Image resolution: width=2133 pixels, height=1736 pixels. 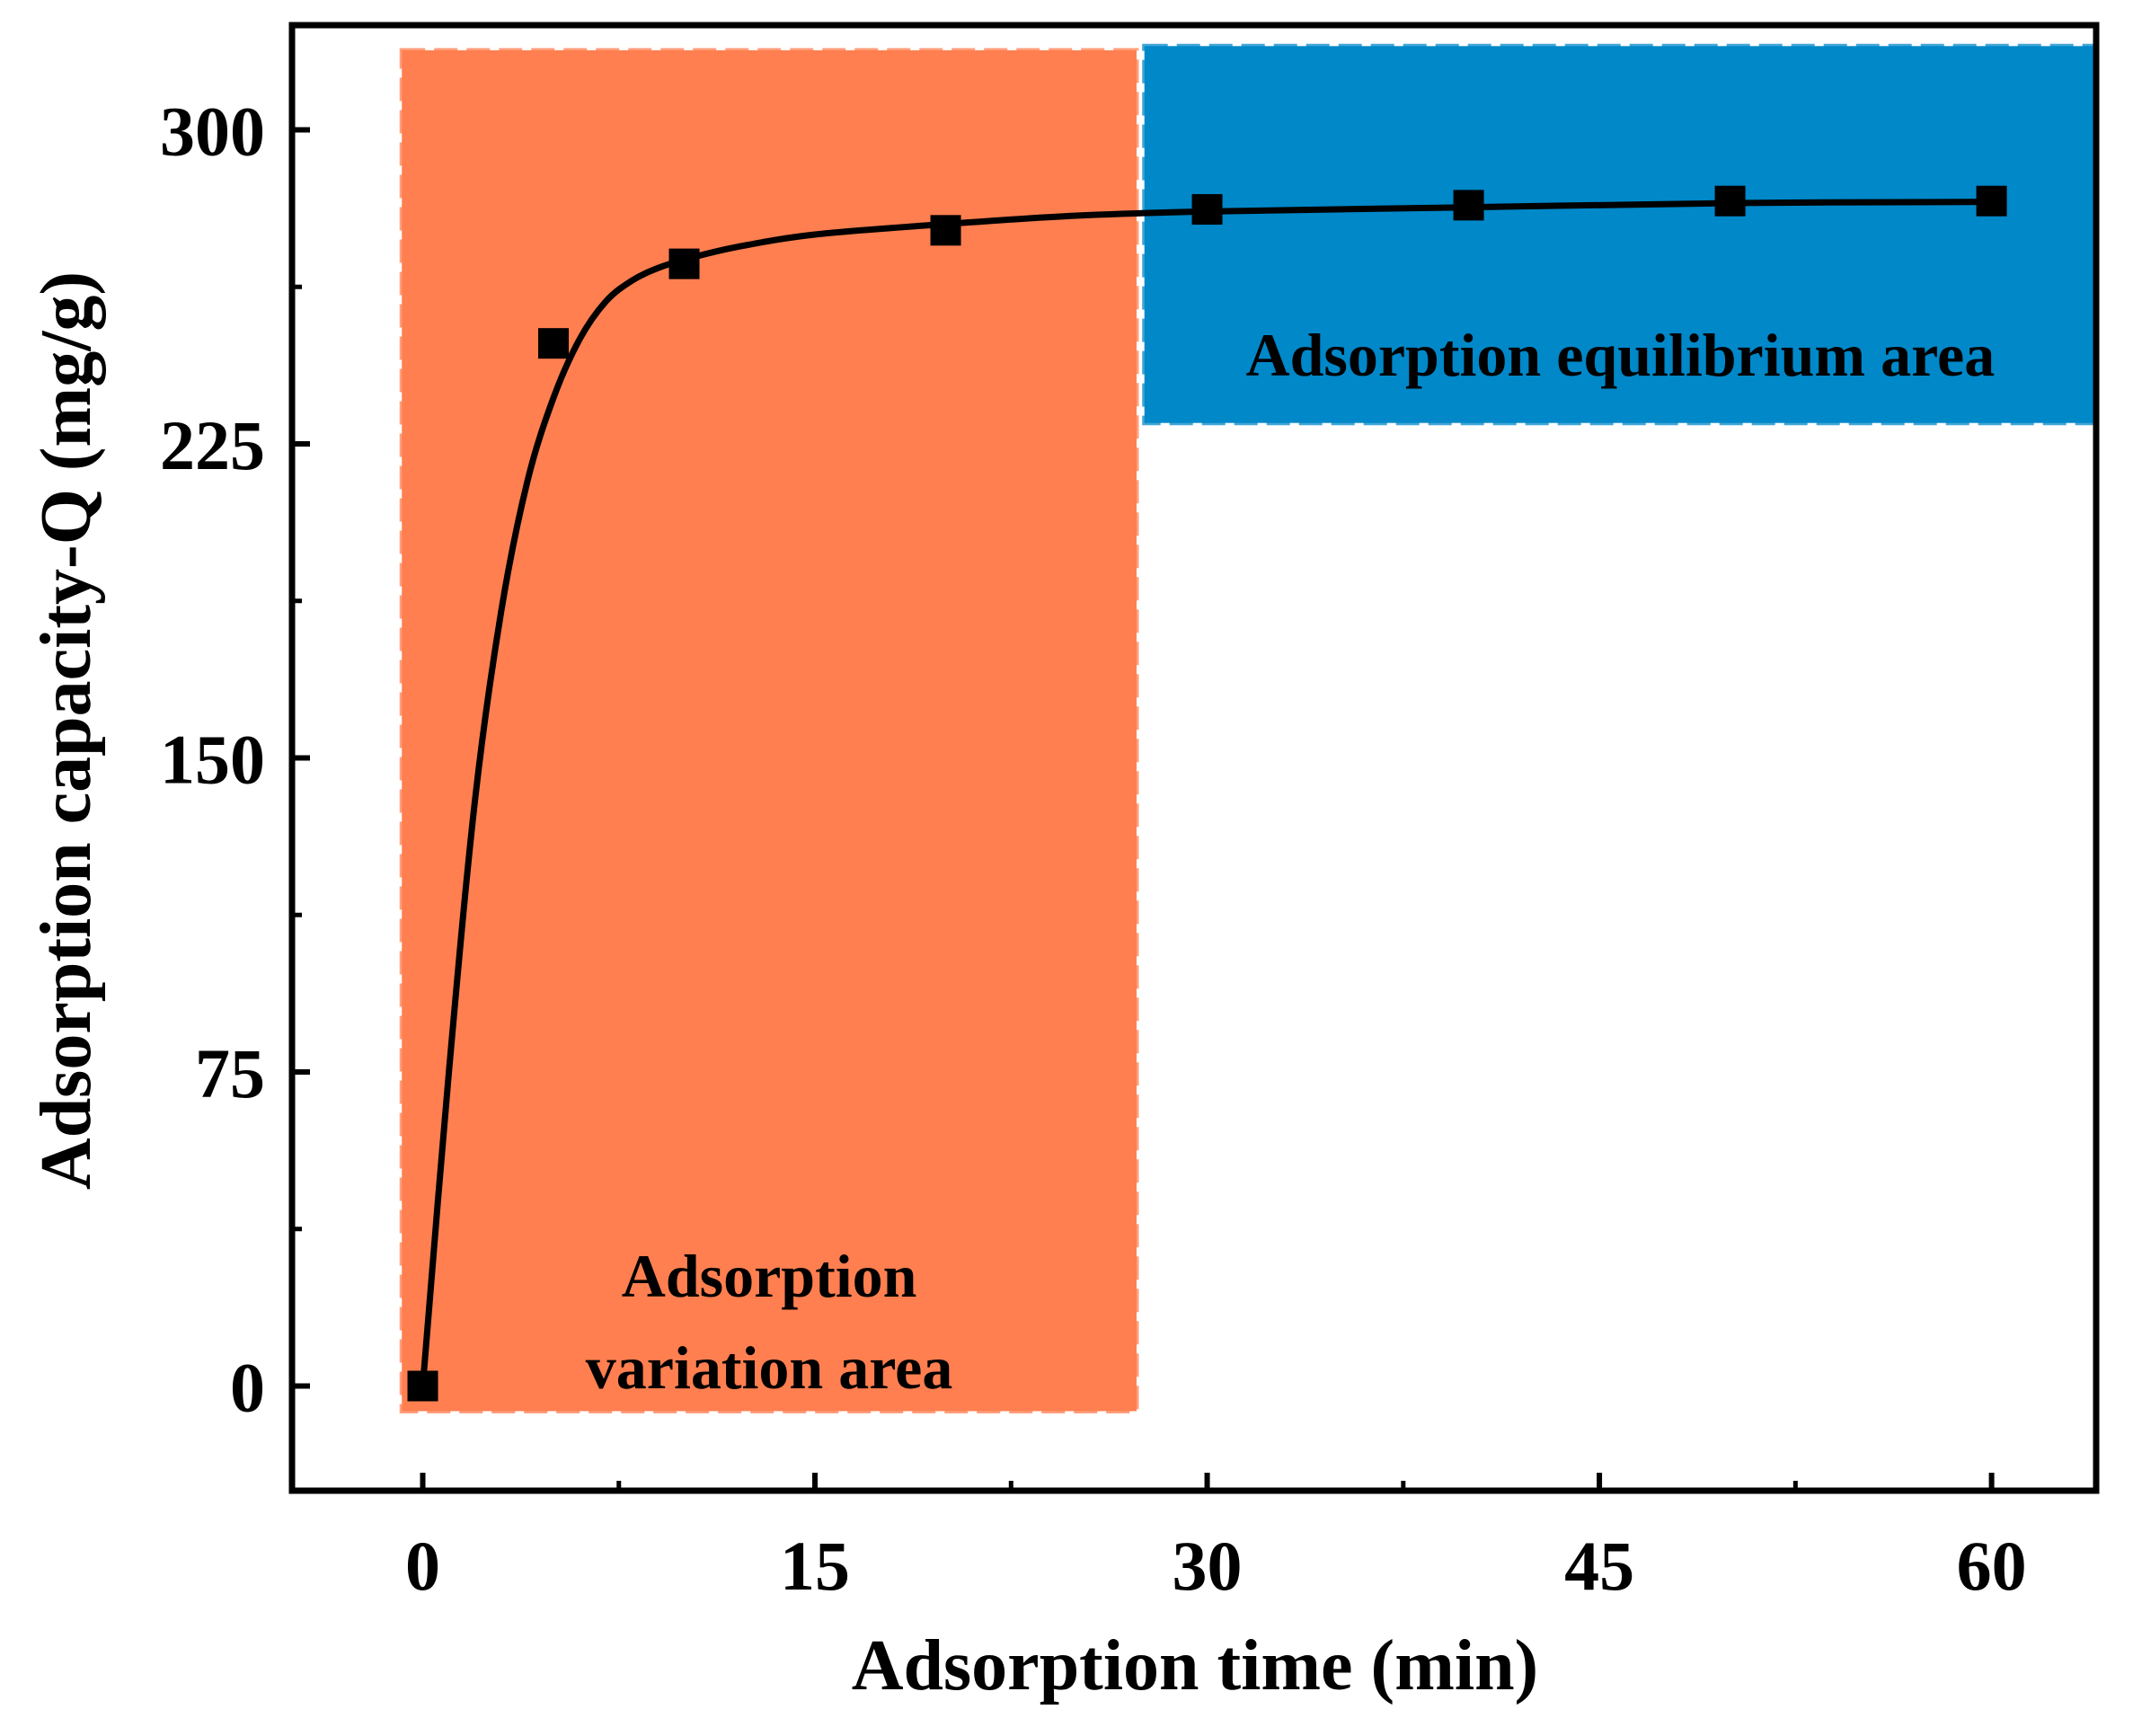 What do you see at coordinates (769, 1276) in the screenshot?
I see `region-label-variation-line-1: Adsorption` at bounding box center [769, 1276].